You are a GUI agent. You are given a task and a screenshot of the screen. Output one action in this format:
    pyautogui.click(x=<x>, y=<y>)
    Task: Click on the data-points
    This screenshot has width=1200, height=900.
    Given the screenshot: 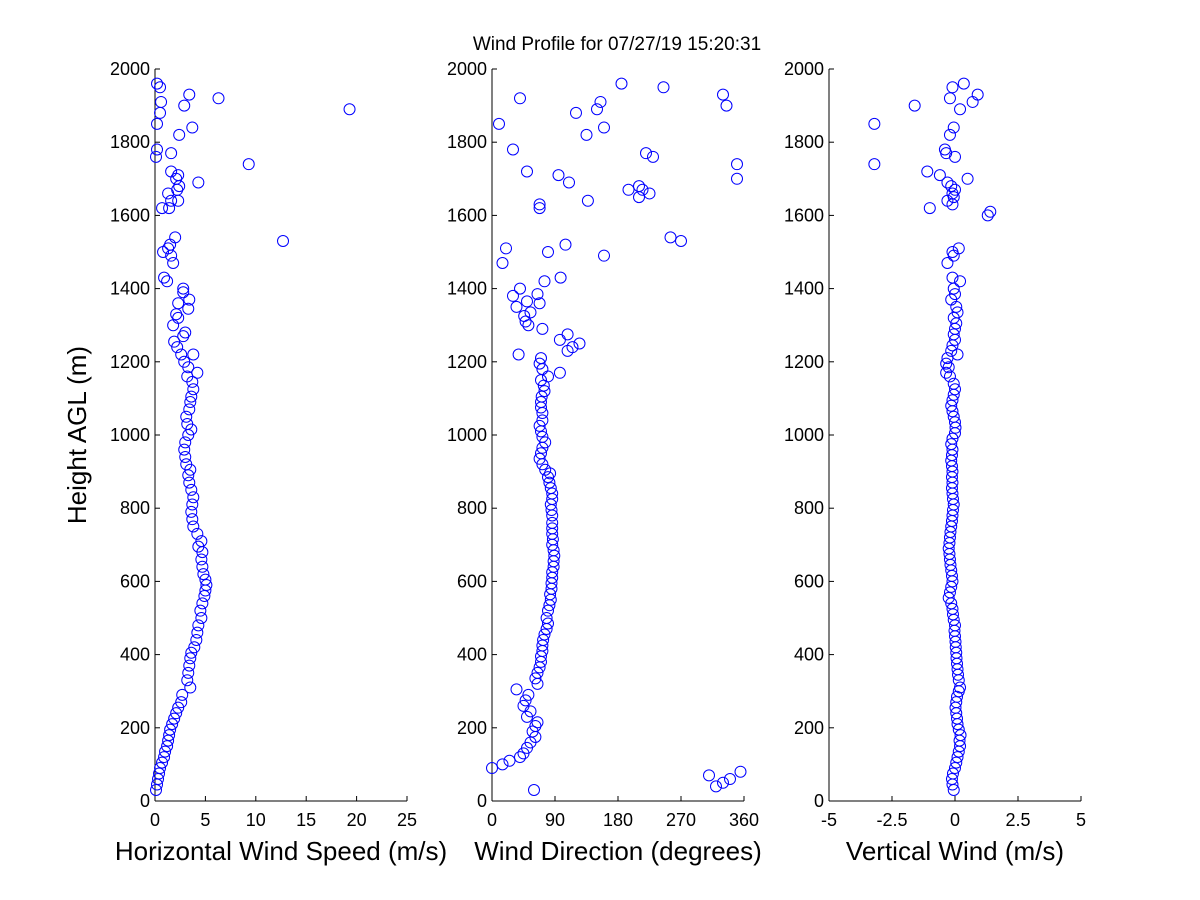 What is the action you would take?
    pyautogui.click(x=932, y=437)
    